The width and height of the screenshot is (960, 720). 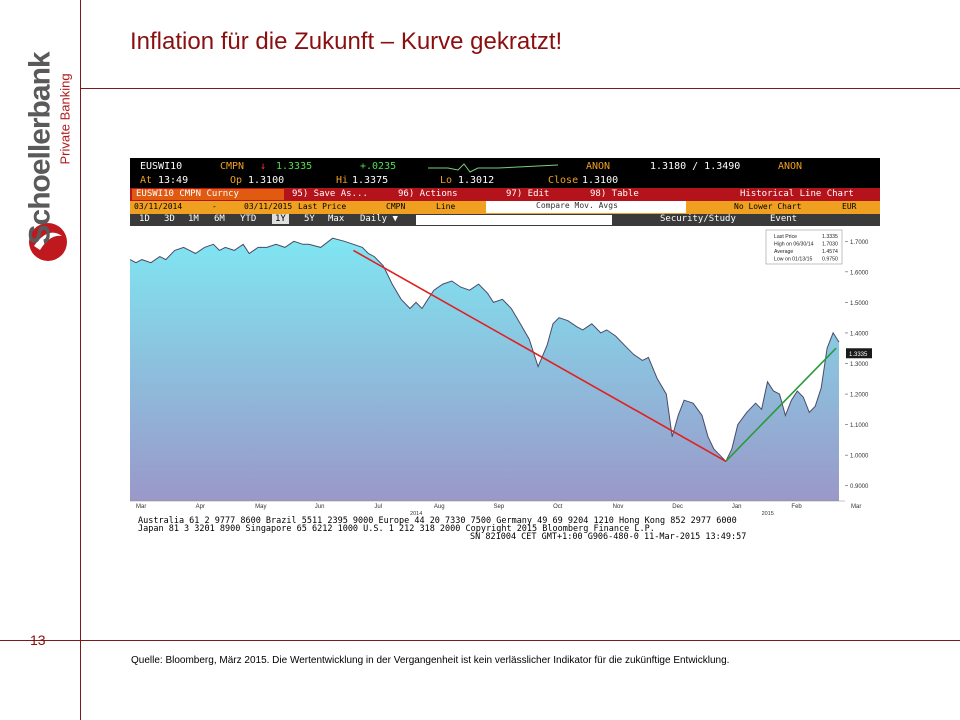 What do you see at coordinates (768, 513) in the screenshot?
I see `year-label: 2015` at bounding box center [768, 513].